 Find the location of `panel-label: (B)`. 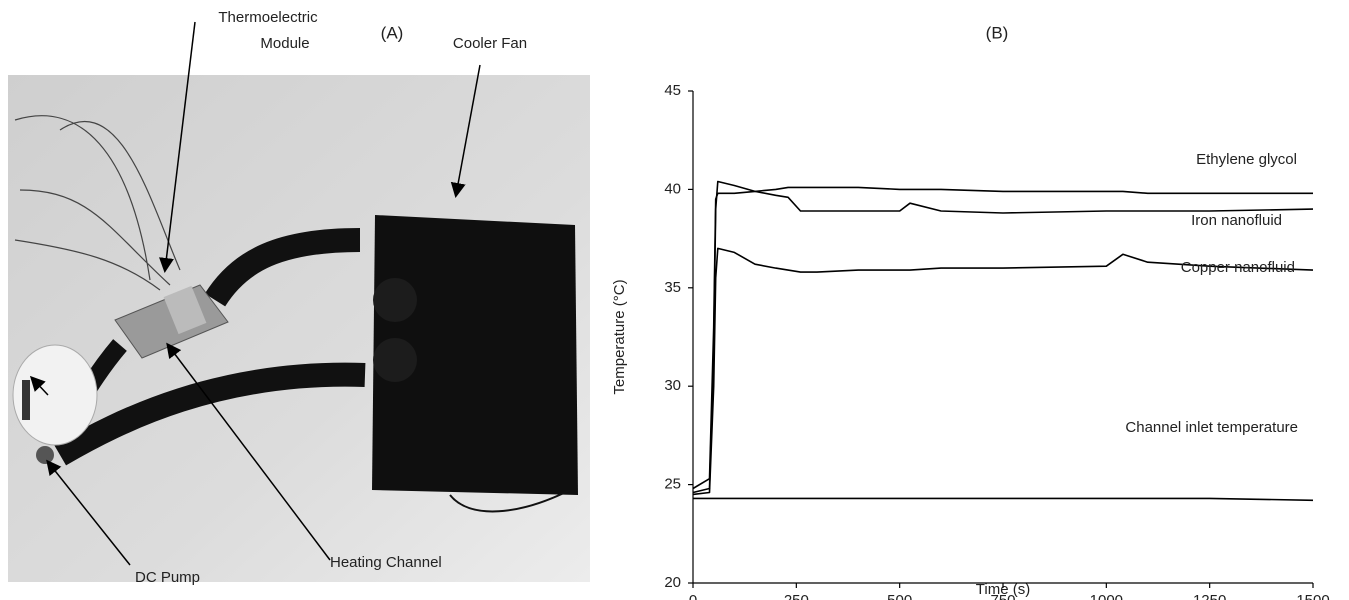

panel-label: (B) is located at coordinates (997, 32).